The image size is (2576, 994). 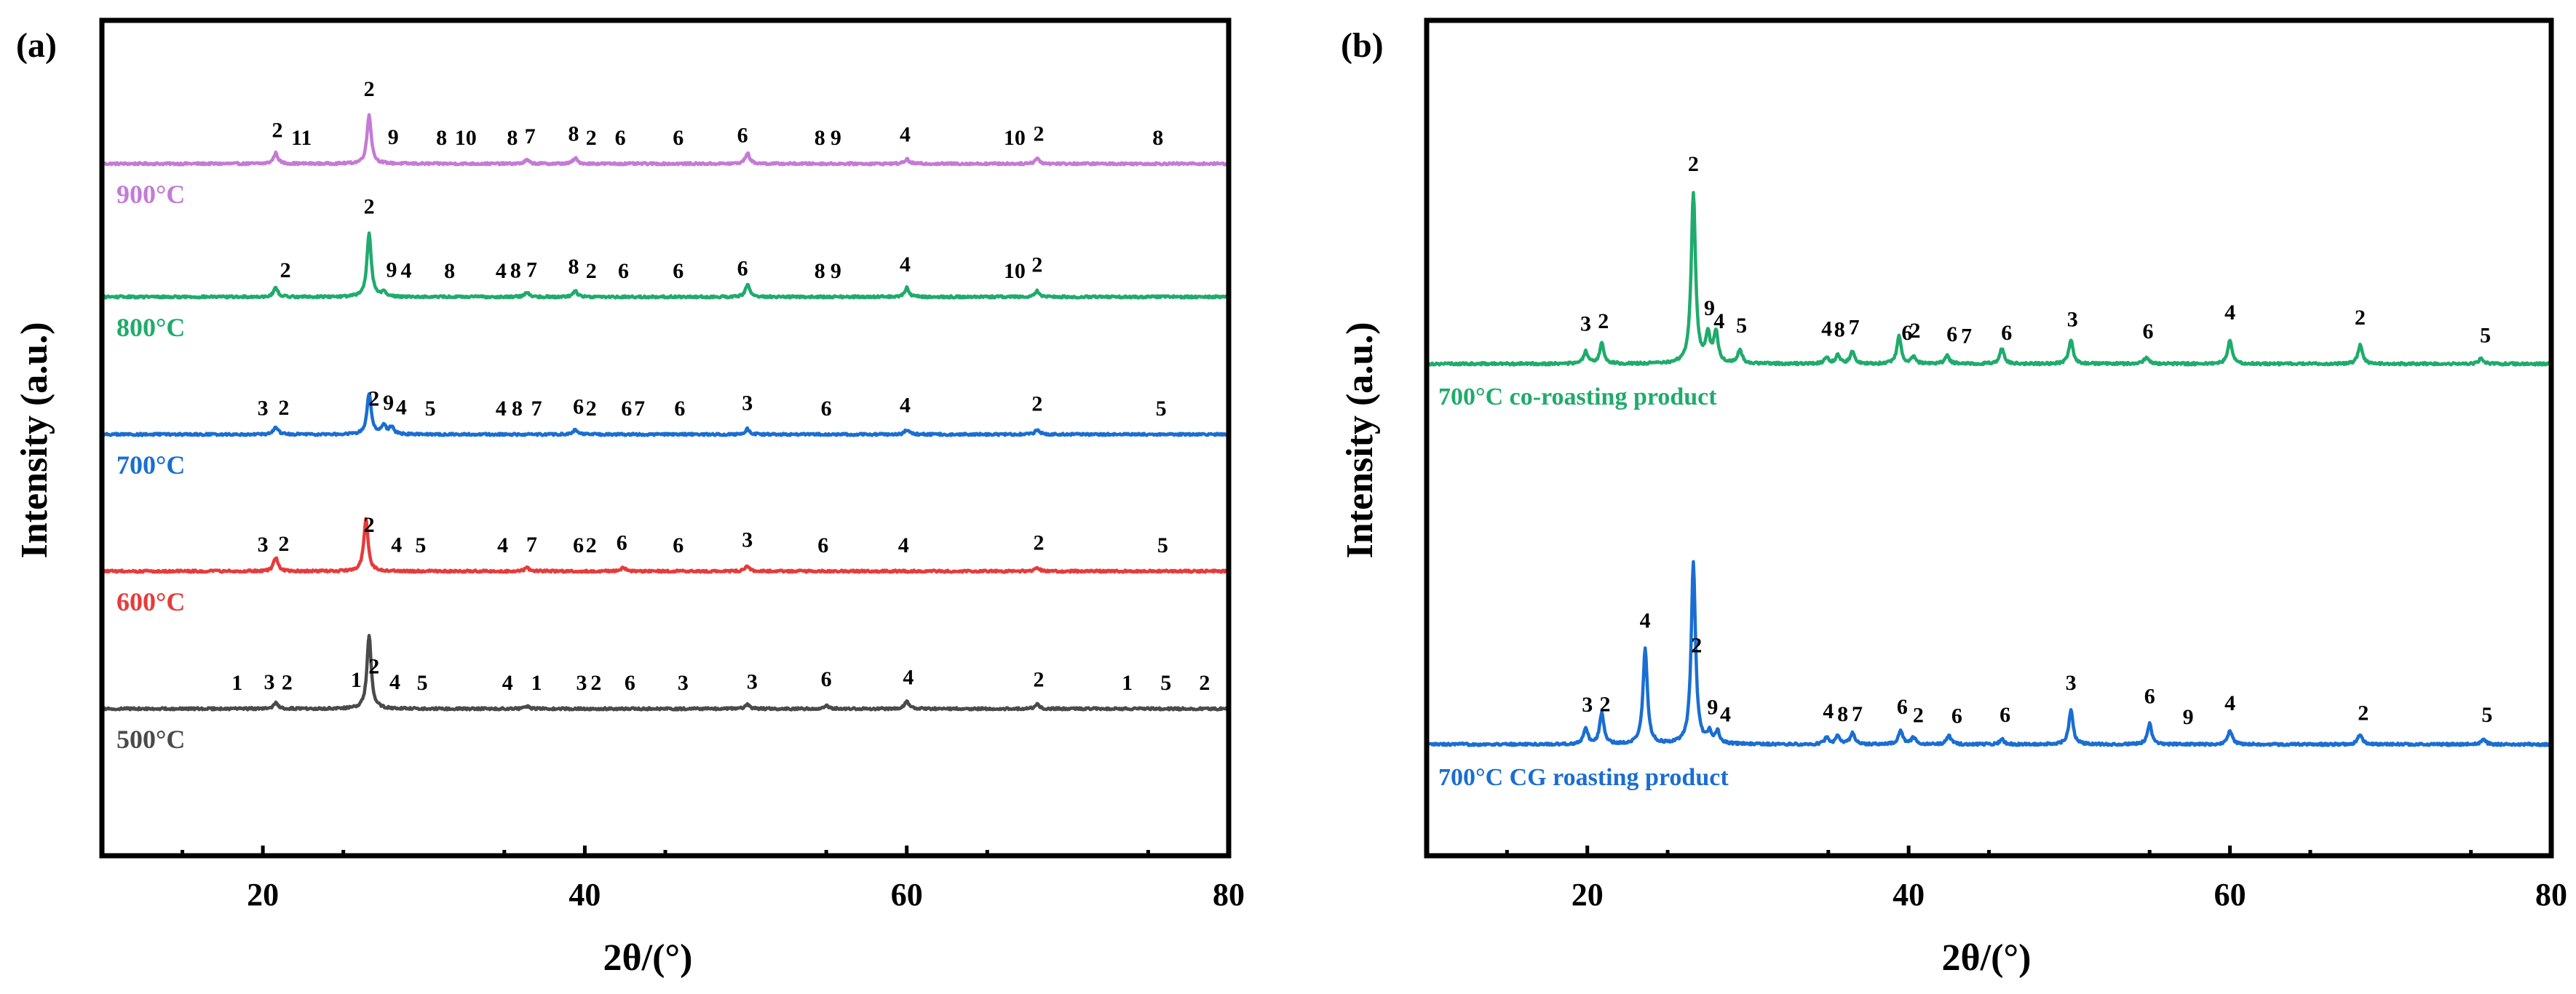 What do you see at coordinates (2551, 895) in the screenshot?
I see `x-tick-label: 80` at bounding box center [2551, 895].